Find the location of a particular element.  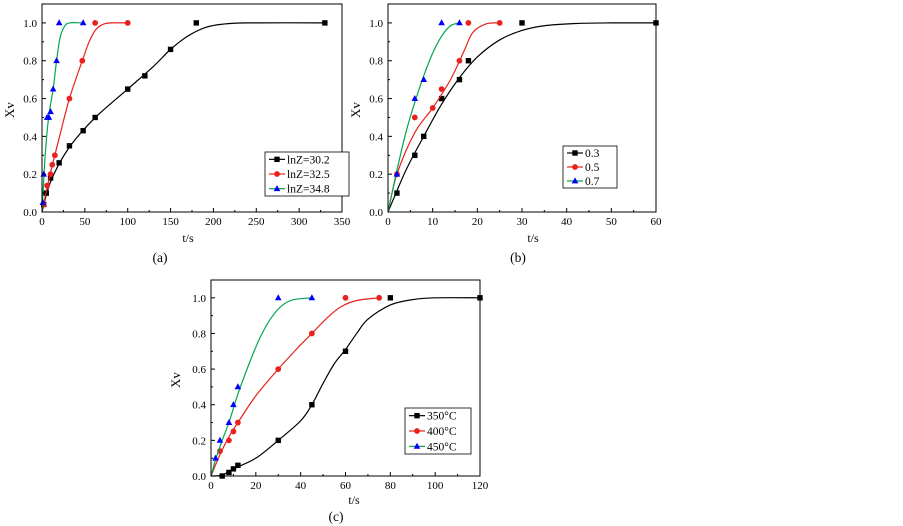

y-tick-label: 0.6 is located at coordinates (376, 100).